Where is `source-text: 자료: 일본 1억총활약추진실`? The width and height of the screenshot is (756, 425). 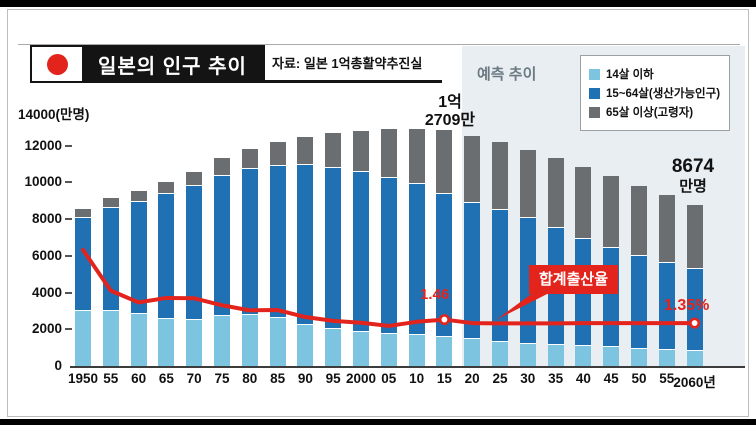
source-text: 자료: 일본 1억총활약추진실 is located at coordinates (347, 63).